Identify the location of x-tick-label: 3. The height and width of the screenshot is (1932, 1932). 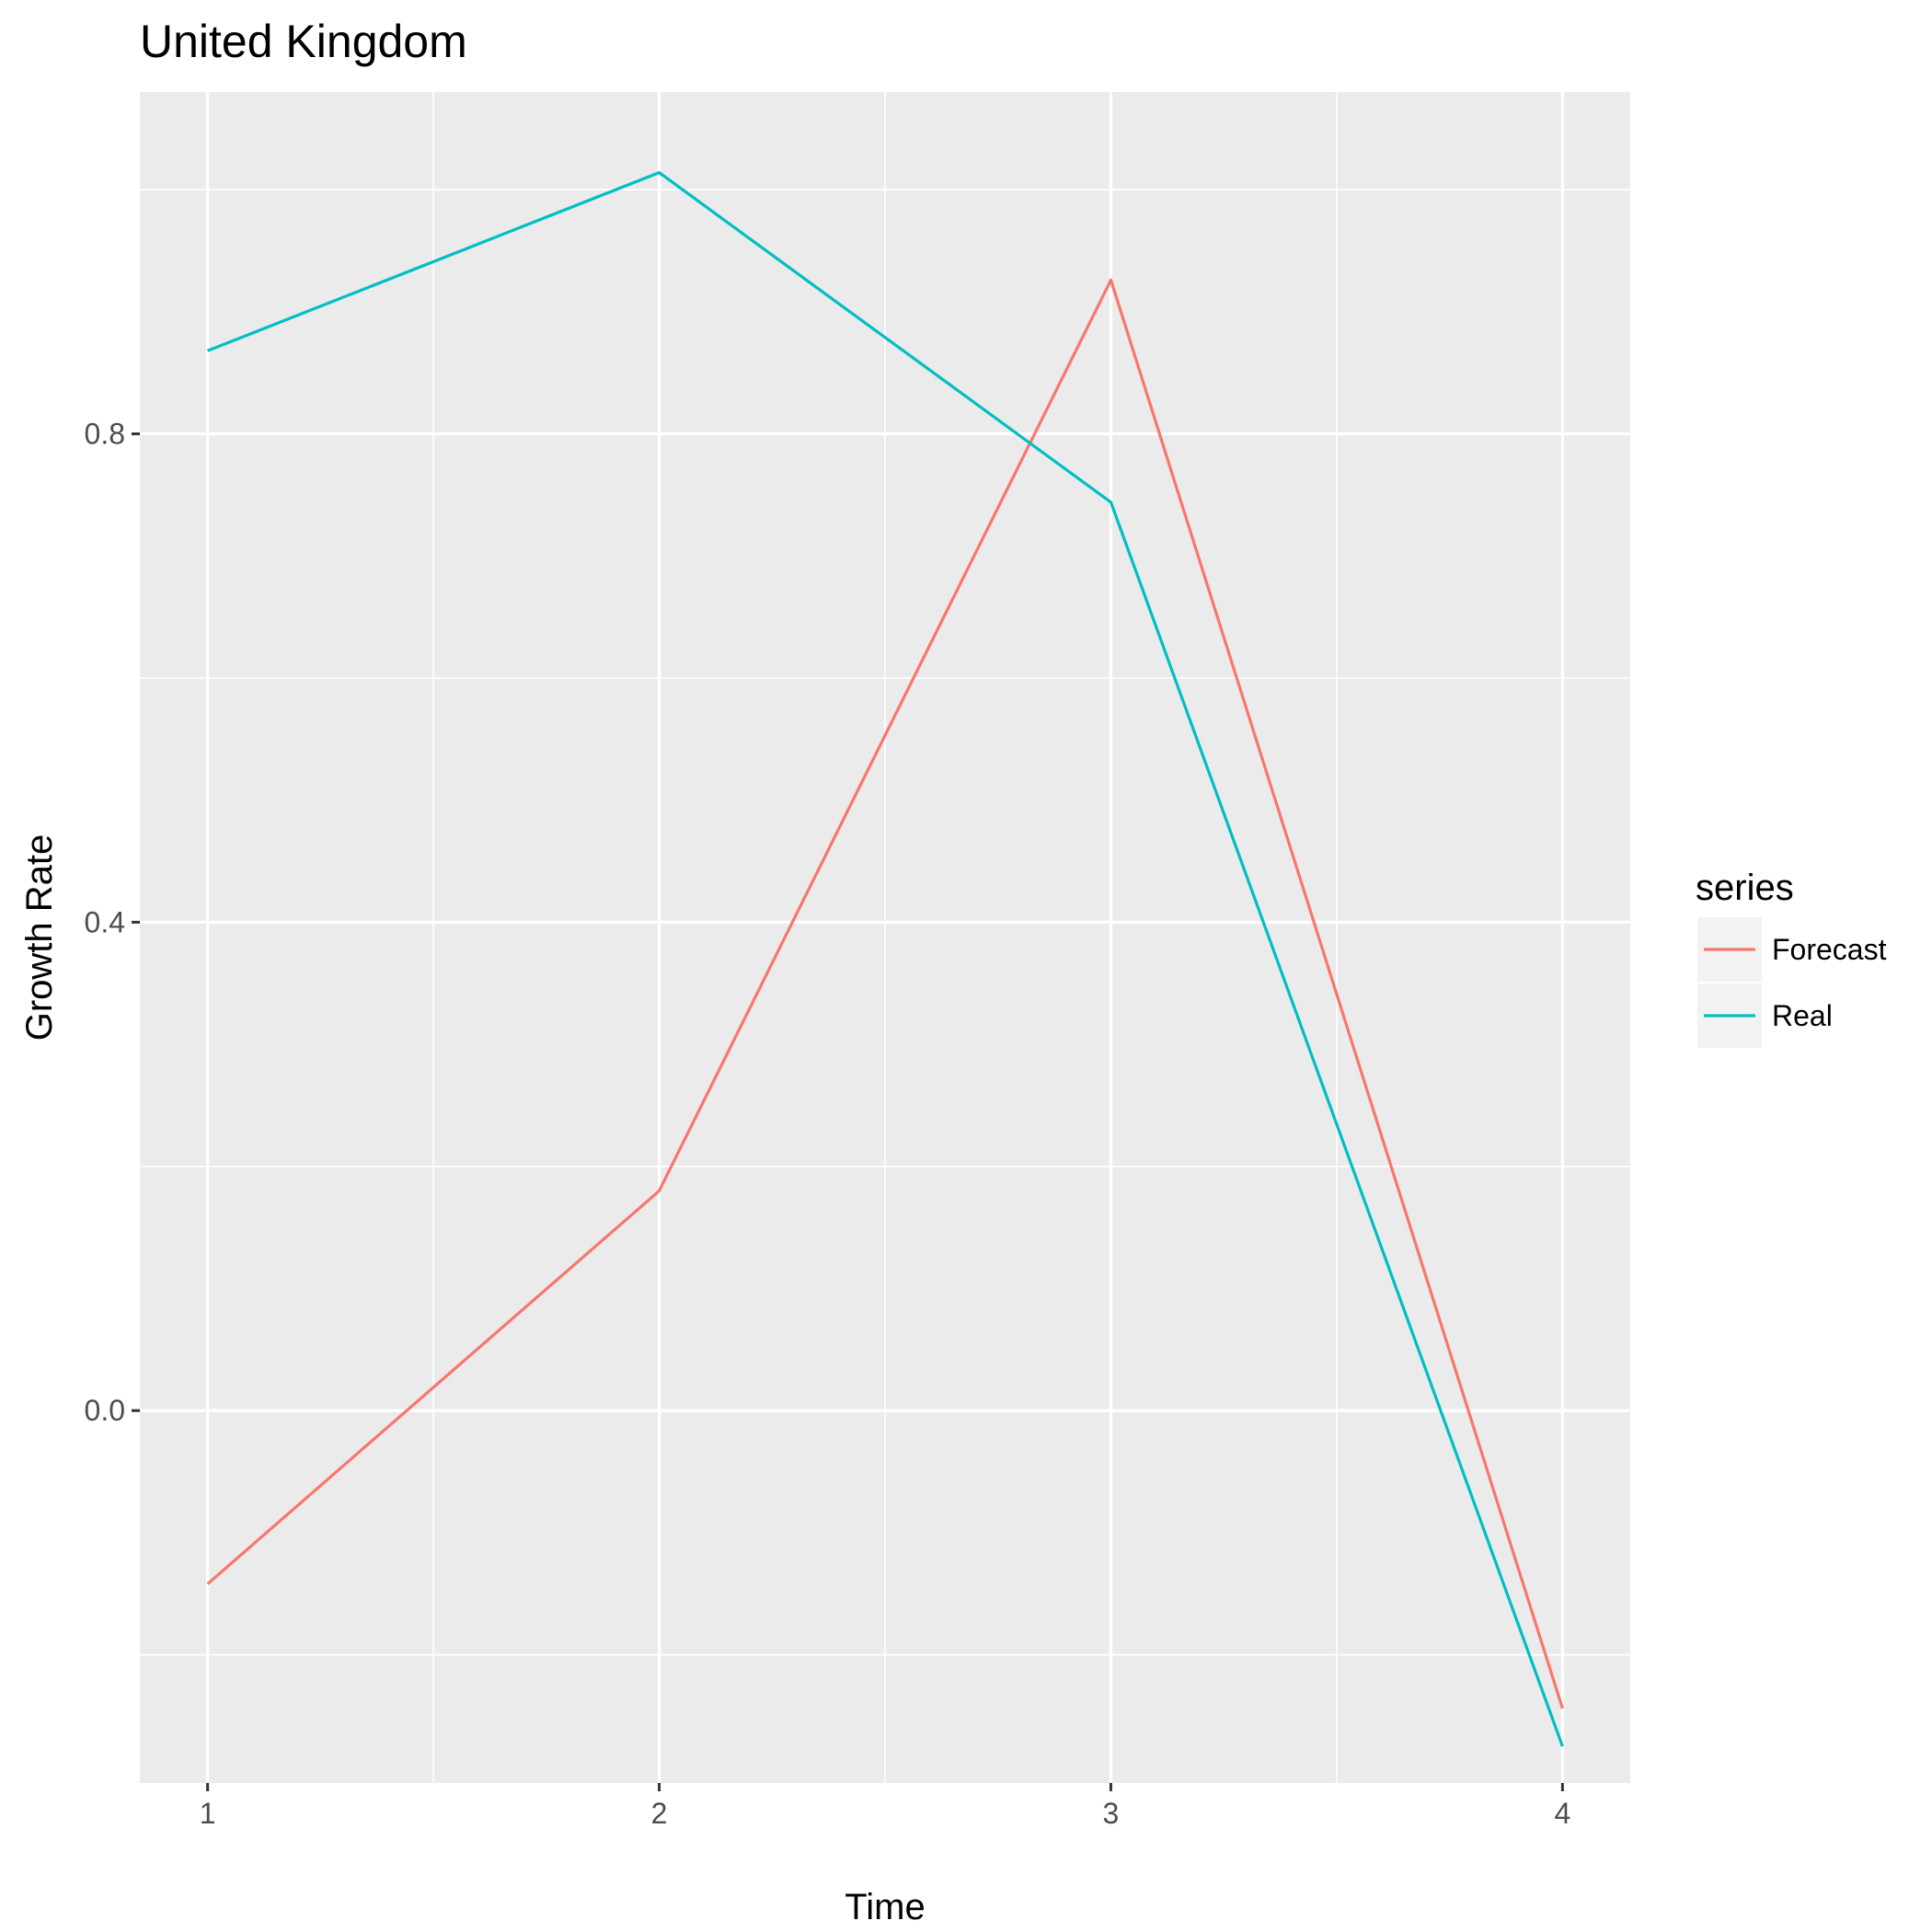
(1111, 1813).